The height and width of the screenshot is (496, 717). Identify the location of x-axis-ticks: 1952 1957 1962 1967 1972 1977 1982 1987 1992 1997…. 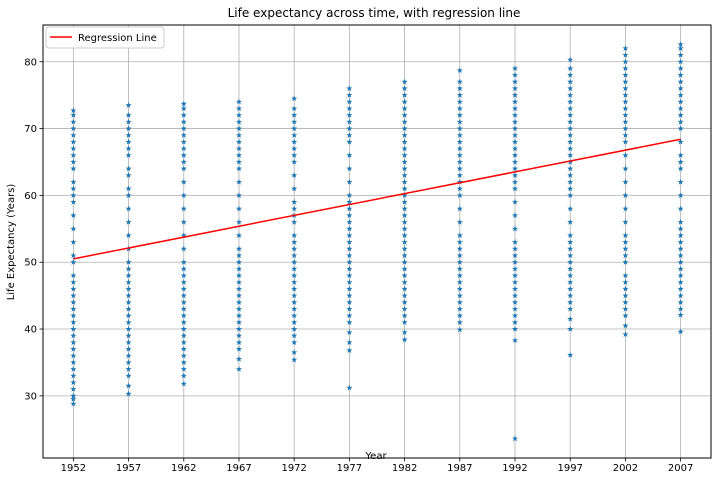
(377, 466).